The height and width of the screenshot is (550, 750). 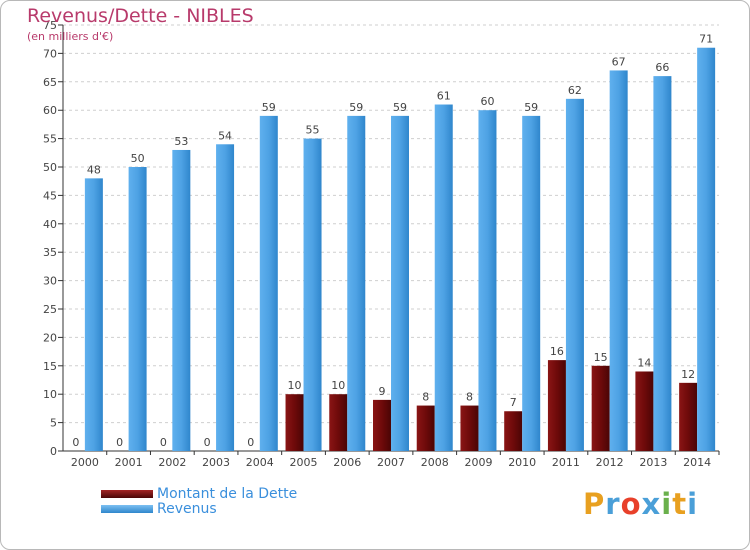 I want to click on x-tick-label: 2011, so click(x=566, y=462).